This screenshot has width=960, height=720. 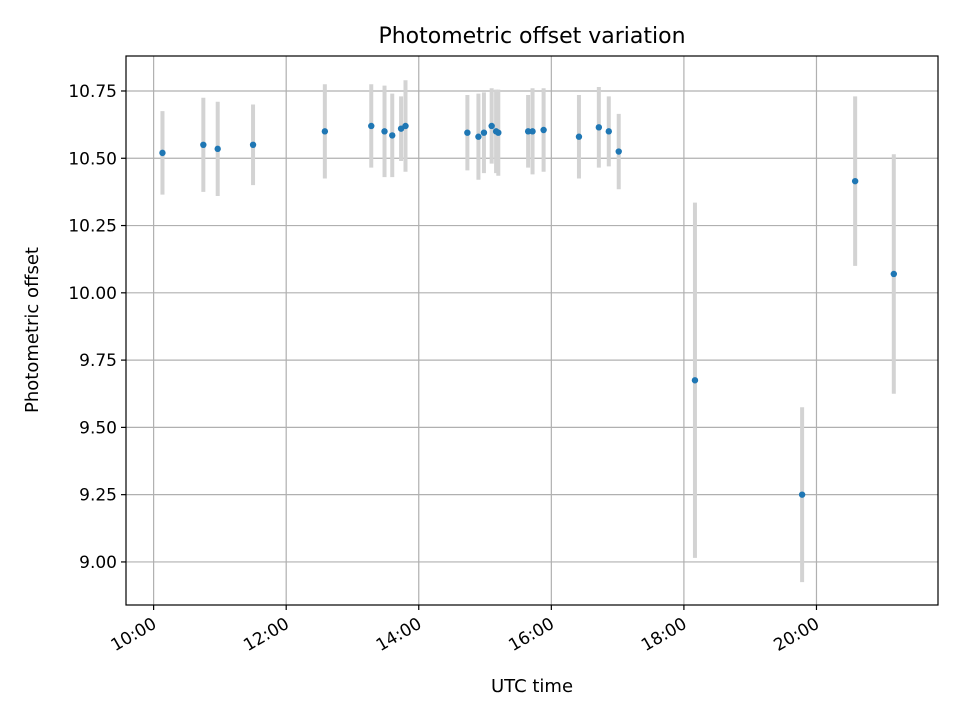 I want to click on x-tick-label: 18:00, so click(x=664, y=635).